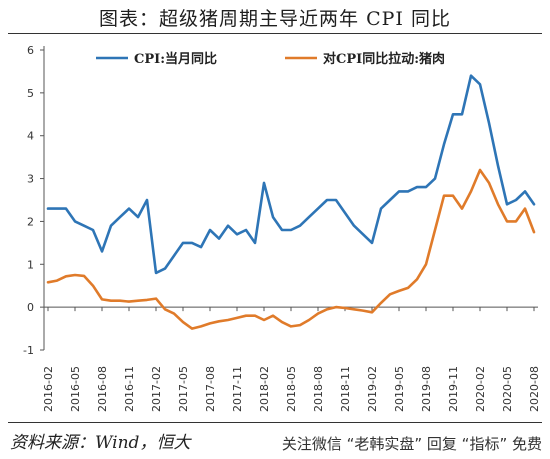 The height and width of the screenshot is (459, 550). What do you see at coordinates (384, 59) in the screenshot?
I see `legend-label: 对CPI同比拉动:猪肉` at bounding box center [384, 59].